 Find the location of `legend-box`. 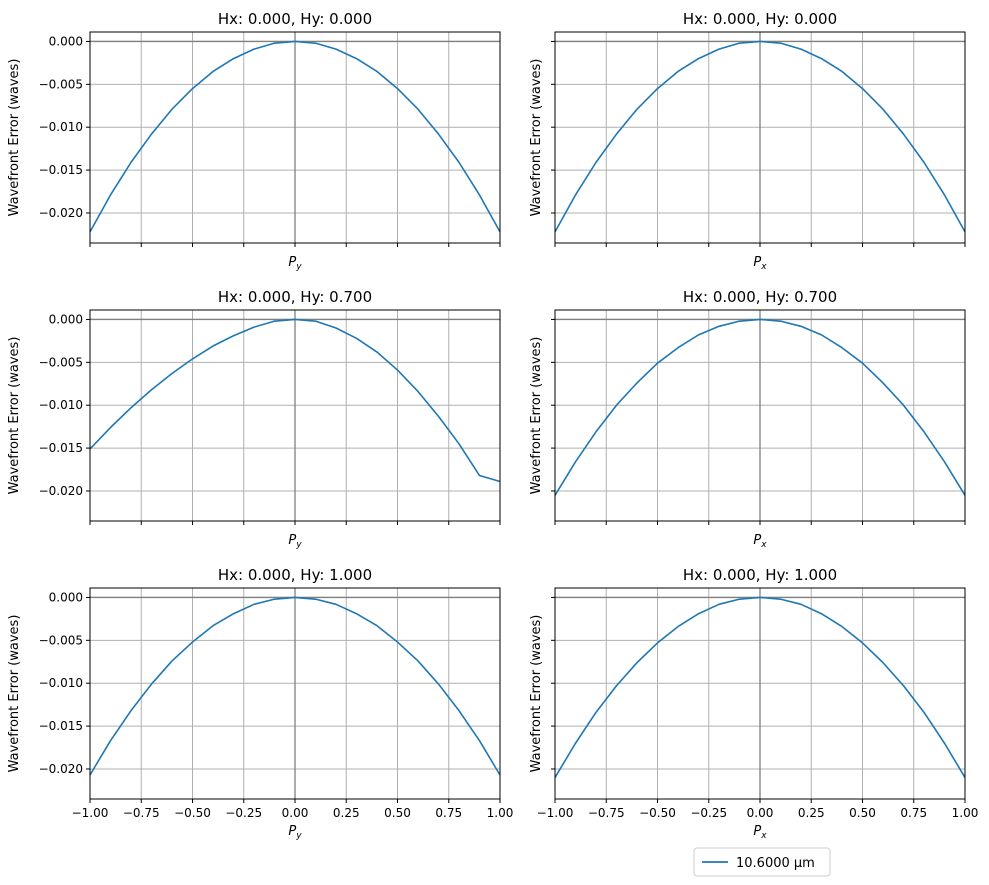

legend-box is located at coordinates (762, 862).